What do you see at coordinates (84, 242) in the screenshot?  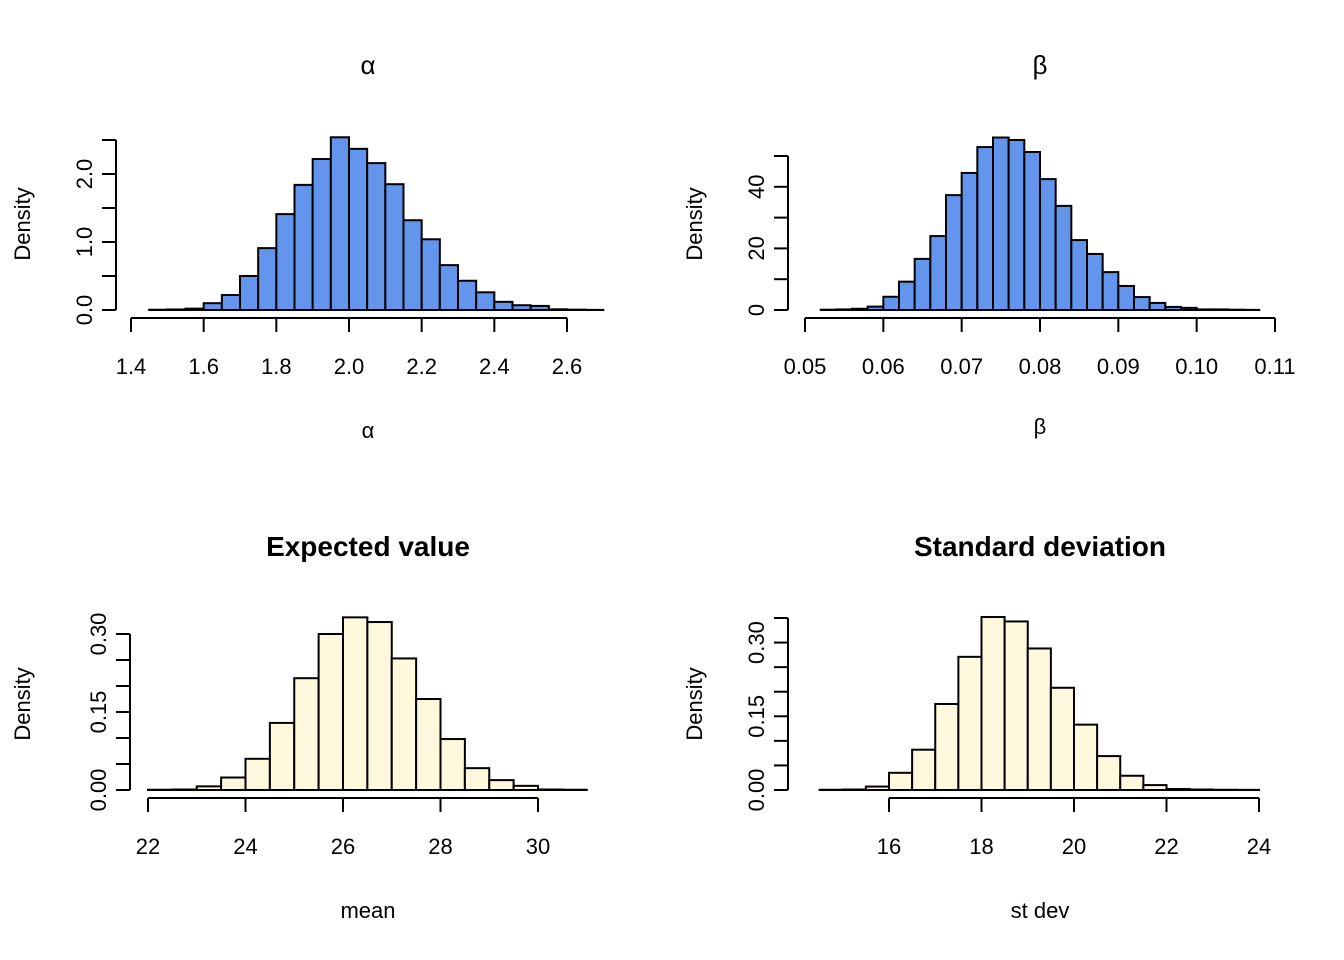 I see `y-tick-label: 1.0` at bounding box center [84, 242].